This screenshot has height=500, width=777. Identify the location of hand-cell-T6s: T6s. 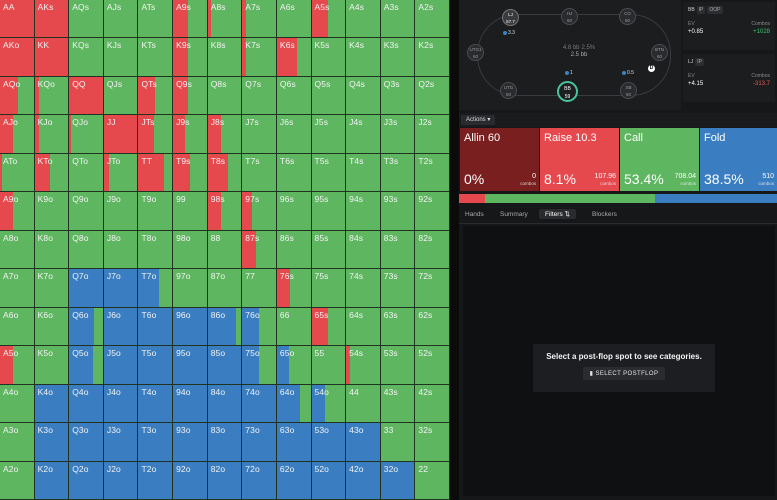
(294, 173).